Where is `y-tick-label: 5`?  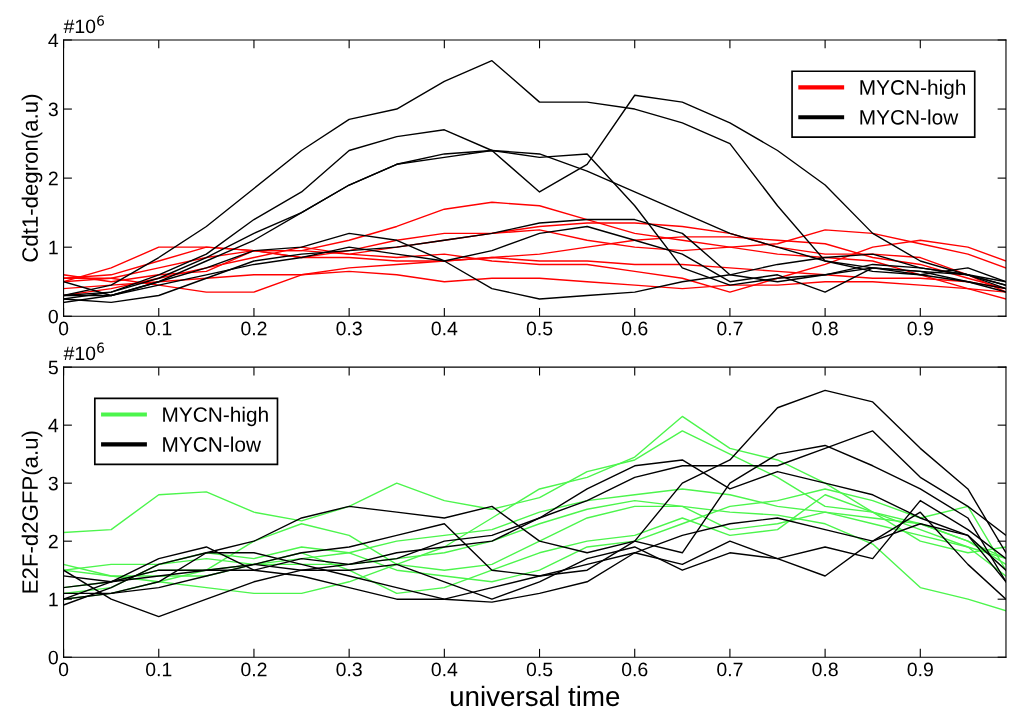
y-tick-label: 5 is located at coordinates (53, 367).